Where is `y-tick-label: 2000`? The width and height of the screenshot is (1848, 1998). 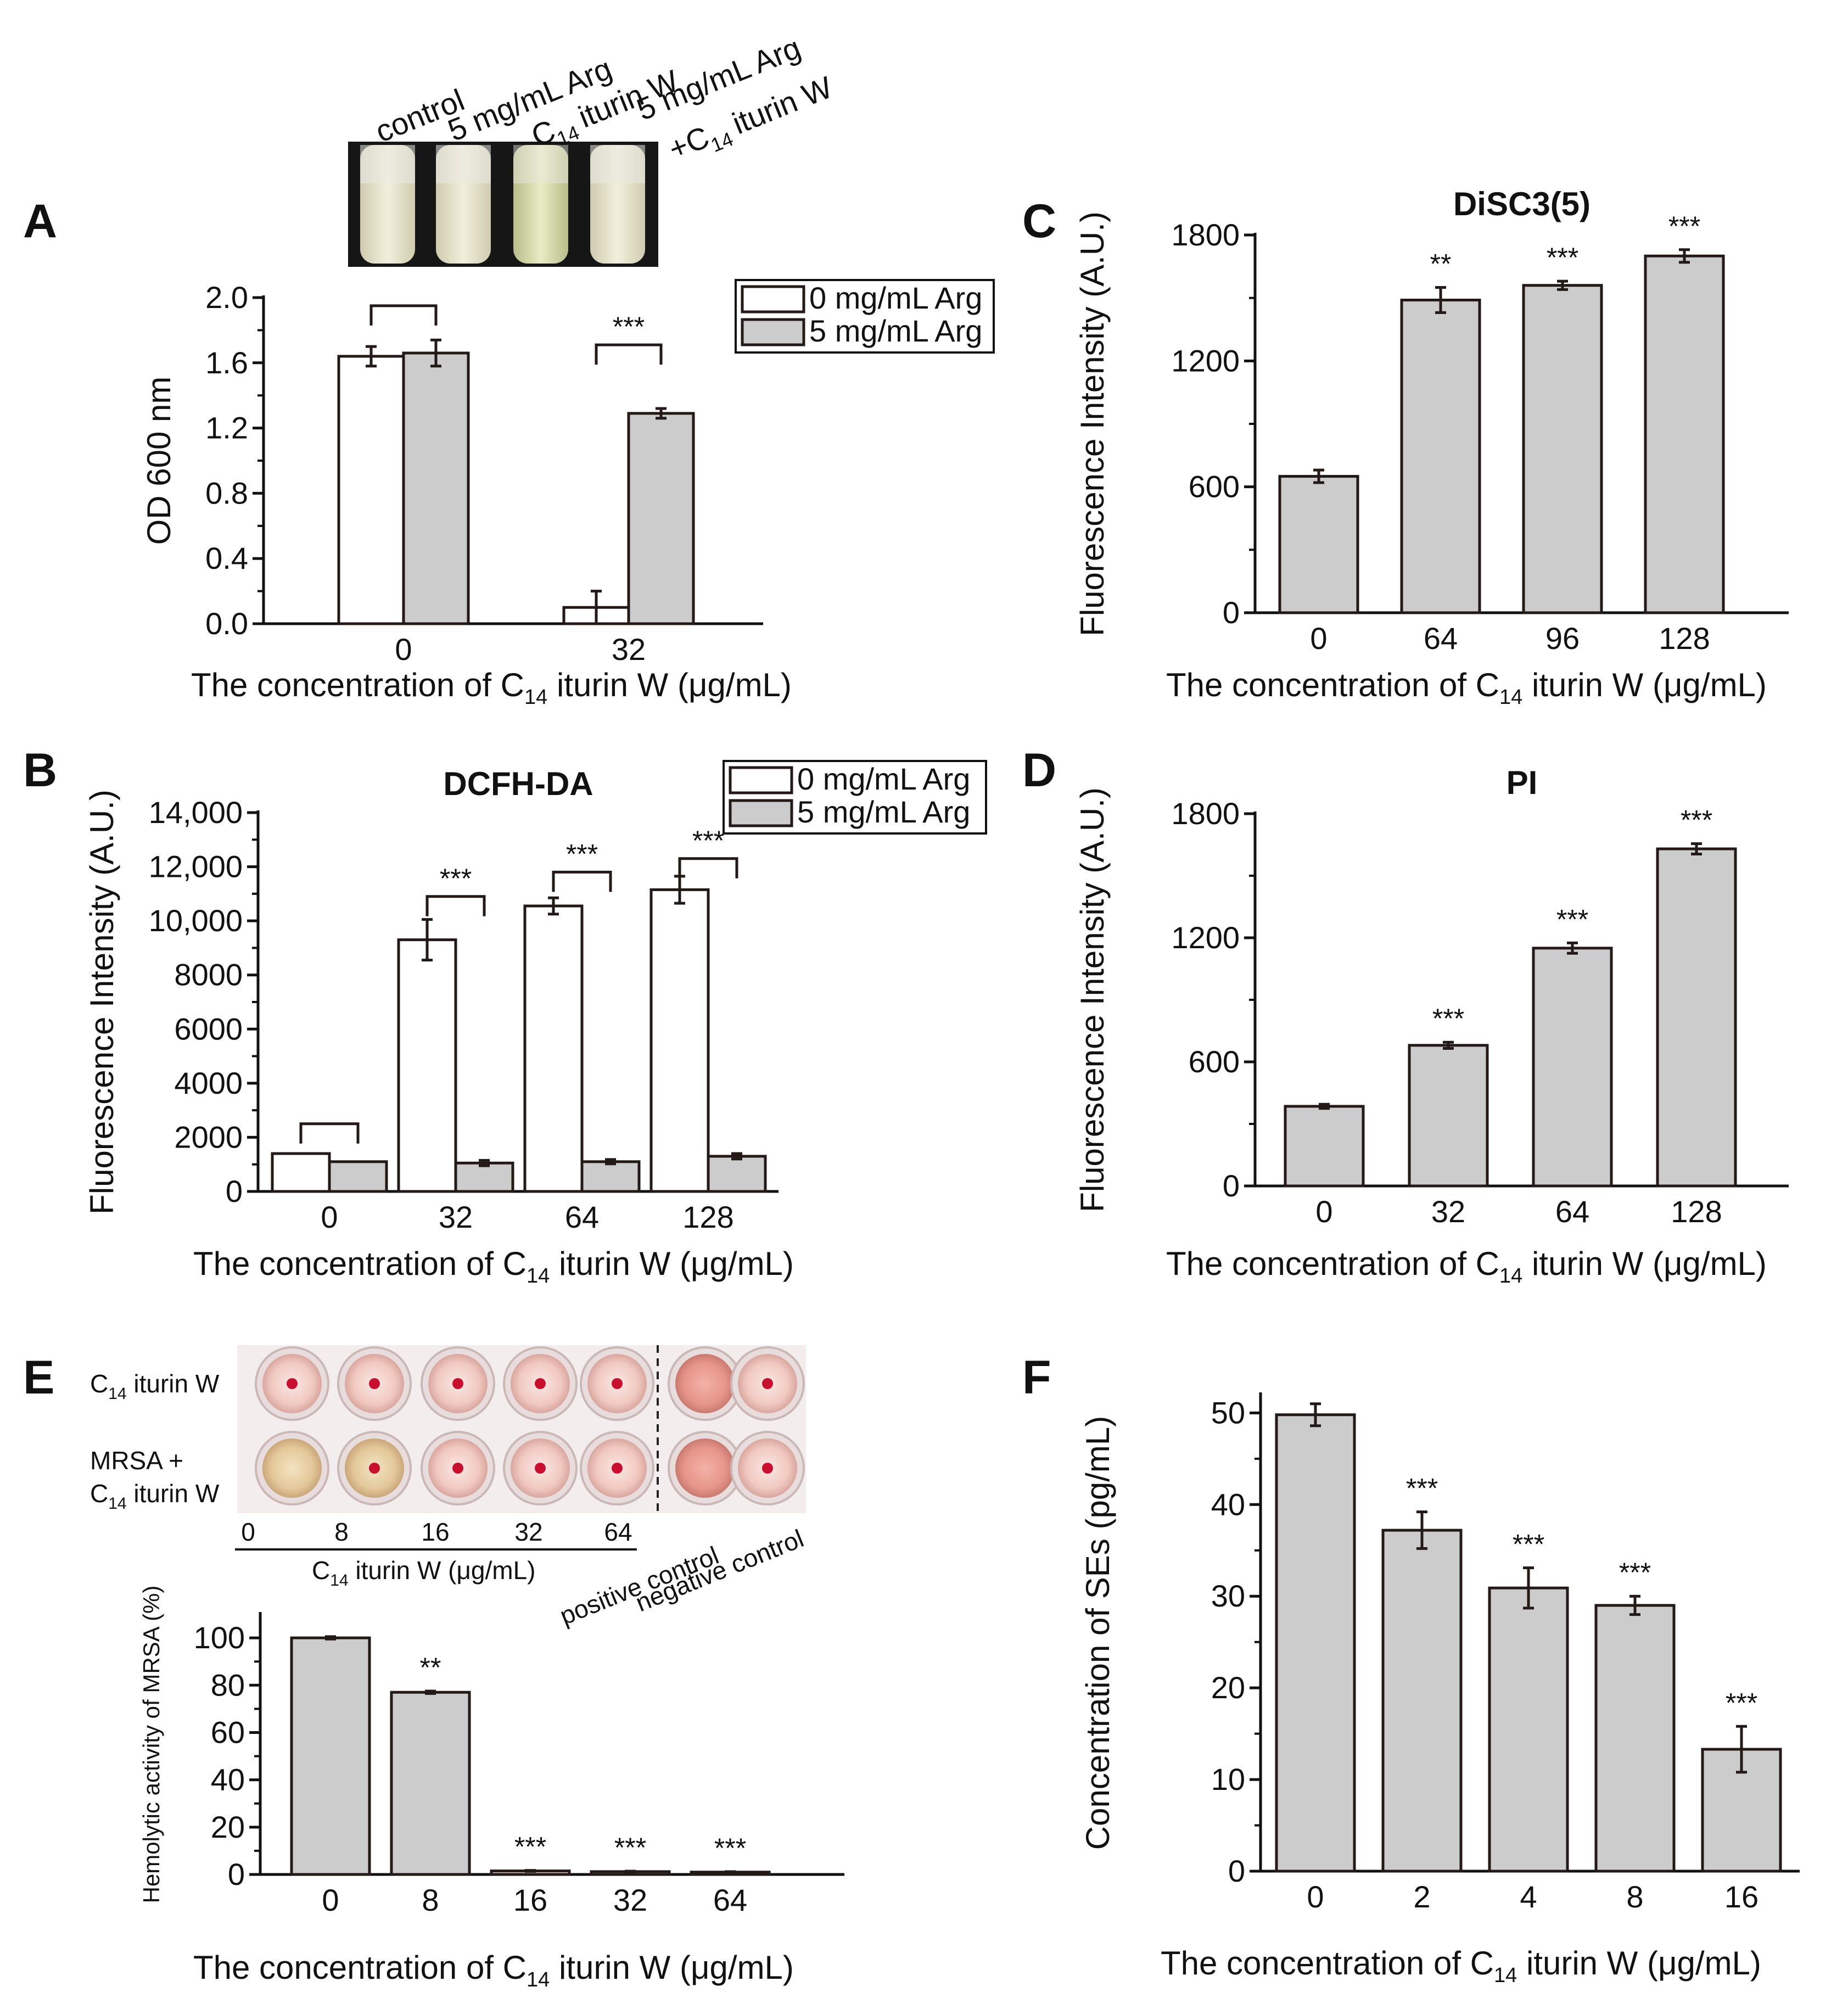 y-tick-label: 2000 is located at coordinates (208, 1137).